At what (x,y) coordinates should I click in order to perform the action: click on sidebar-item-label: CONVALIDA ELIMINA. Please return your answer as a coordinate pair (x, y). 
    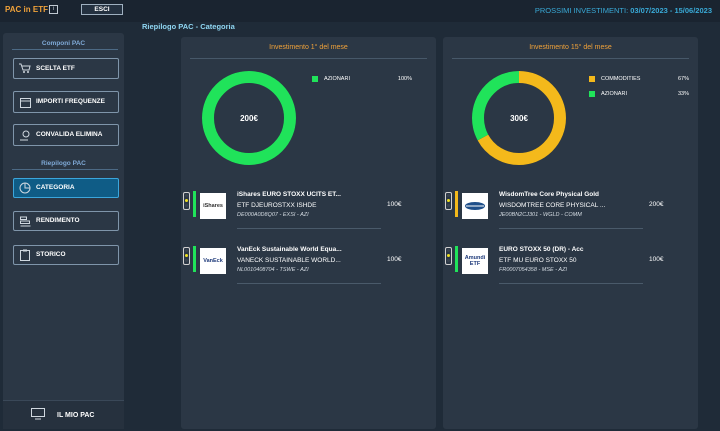
    Looking at the image, I should click on (69, 134).